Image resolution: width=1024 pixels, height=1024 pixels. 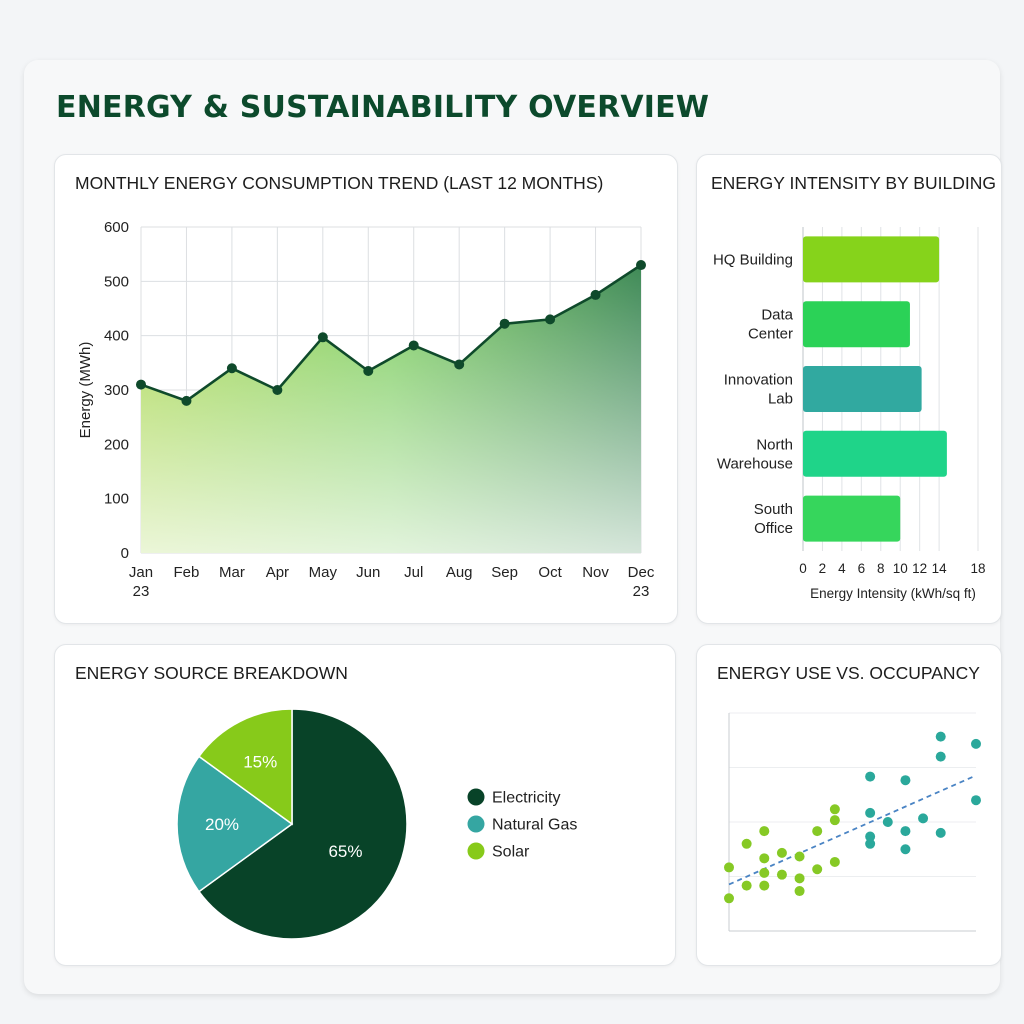 I want to click on category-label: Data Center, so click(x=771, y=325).